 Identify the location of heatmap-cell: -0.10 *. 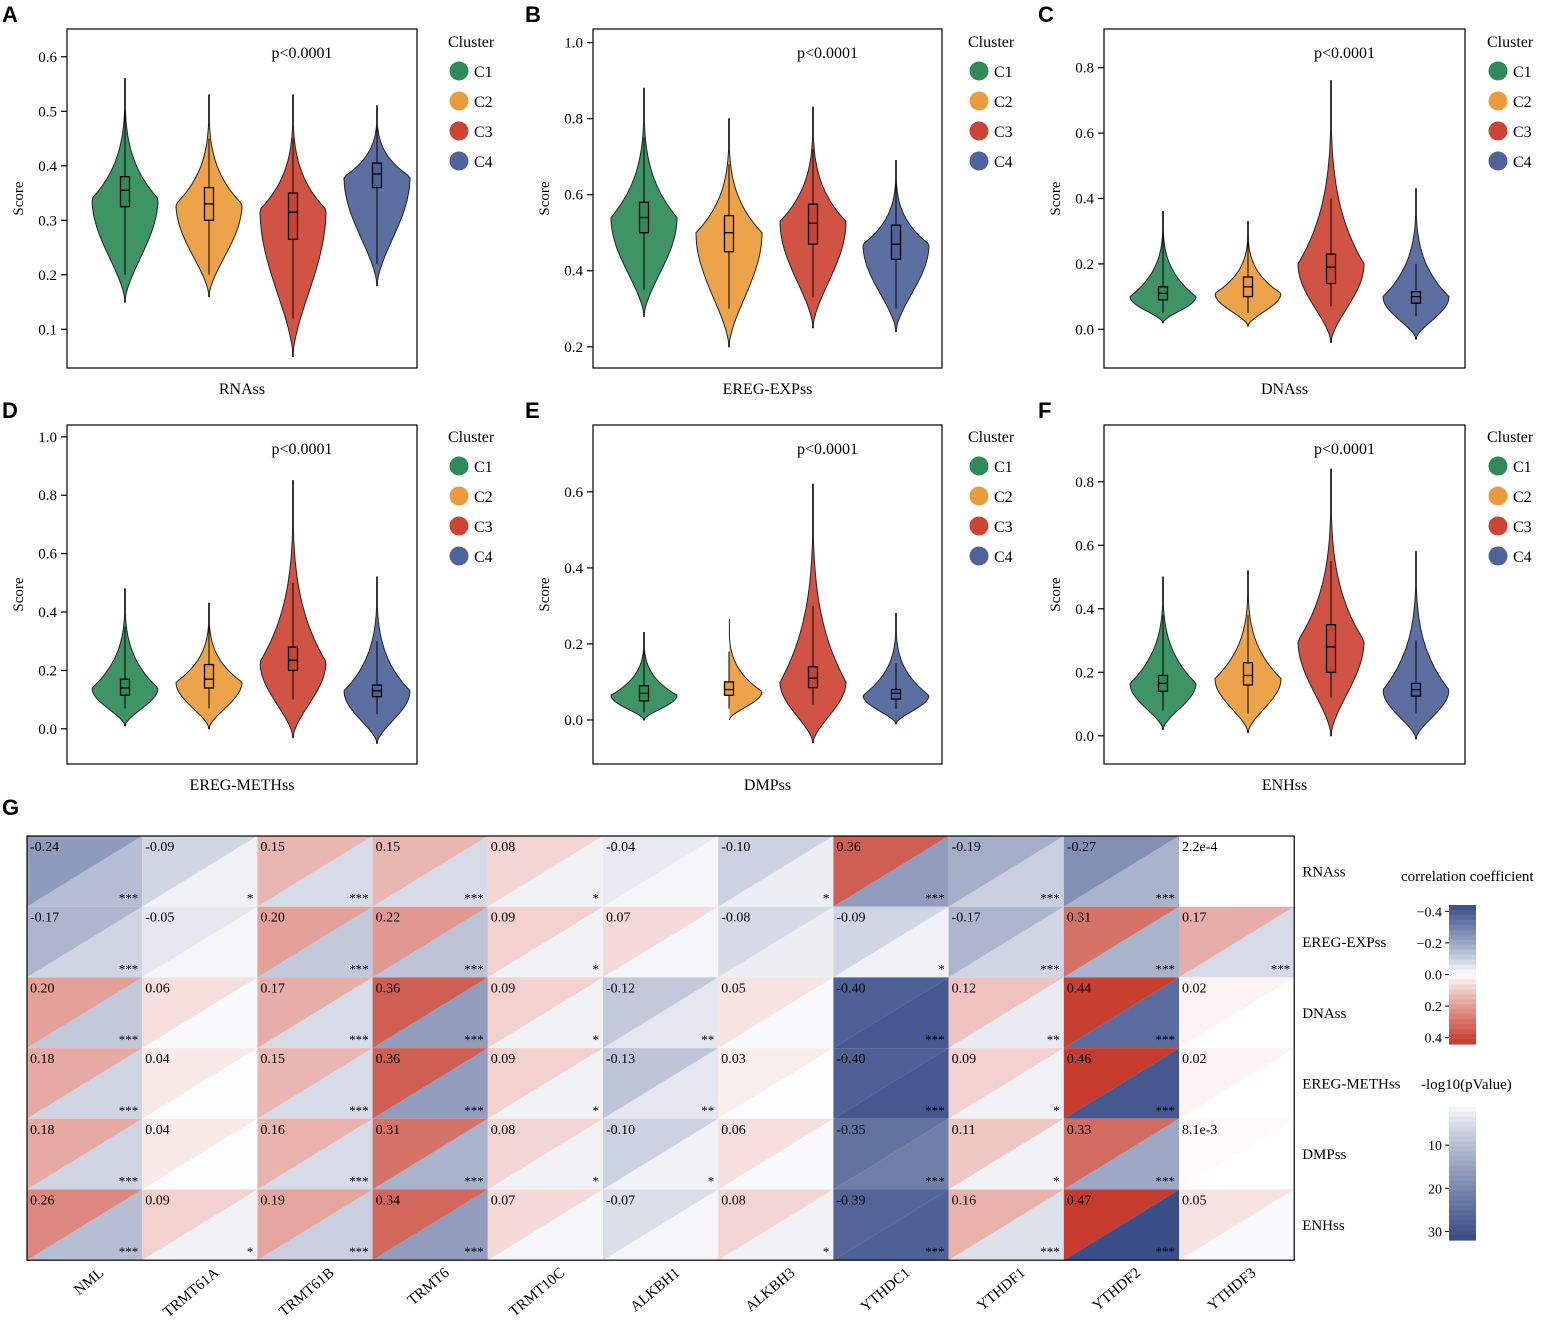
(776, 871).